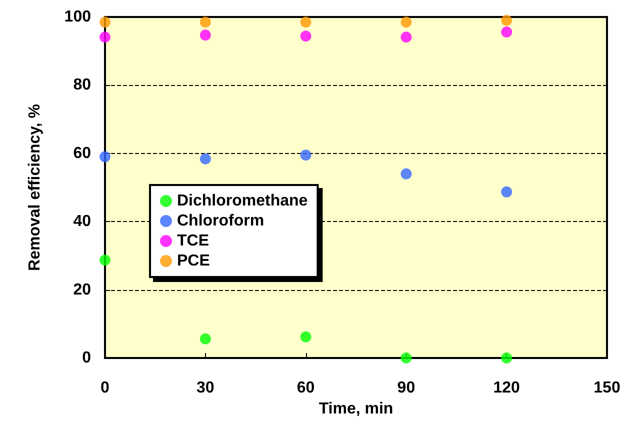 The height and width of the screenshot is (434, 636). I want to click on y-tick-label: 40, so click(82, 221).